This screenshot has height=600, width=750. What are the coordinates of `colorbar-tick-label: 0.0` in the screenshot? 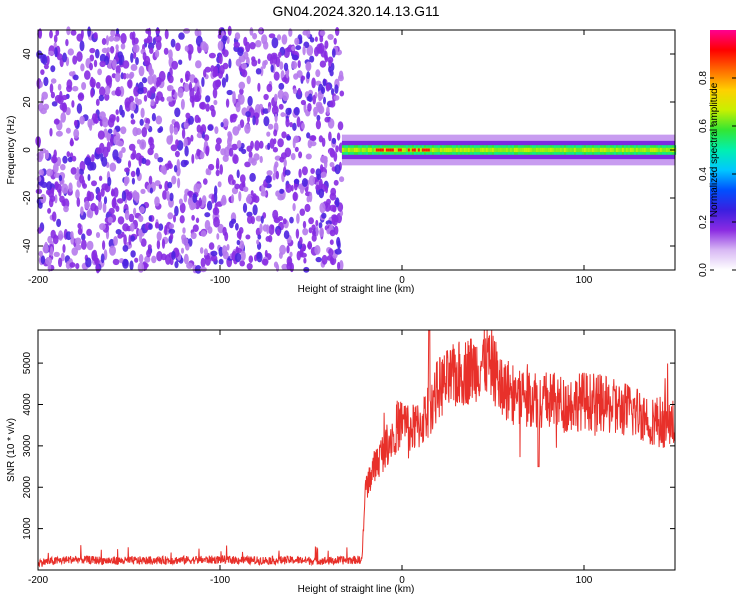 It's located at (703, 270).